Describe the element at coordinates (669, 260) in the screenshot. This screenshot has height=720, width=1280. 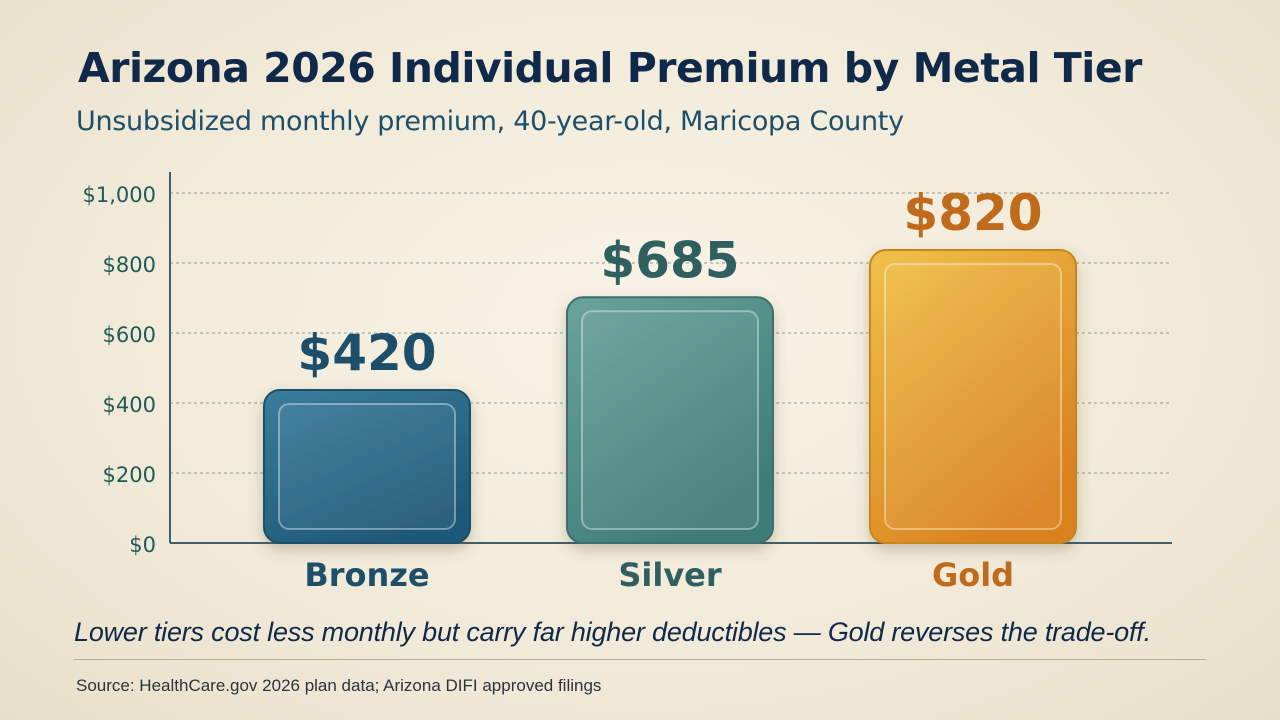
I see `value-label: $685` at that location.